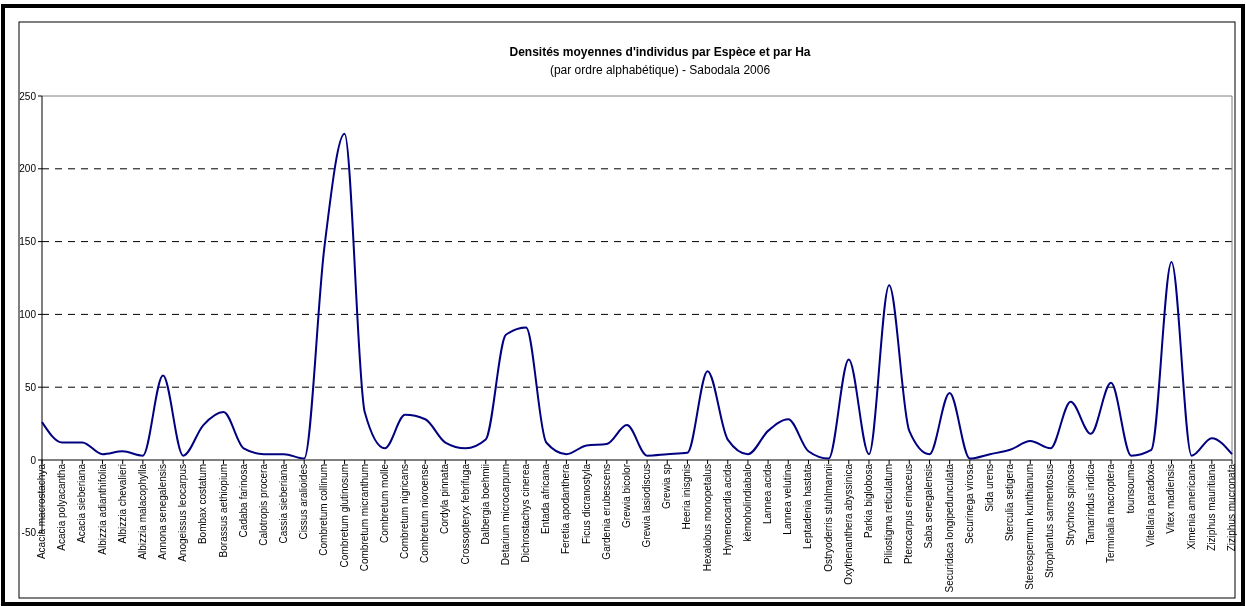 This screenshot has width=1246, height=606. I want to click on x-tick-label: Combretum collinum, so click(324, 510).